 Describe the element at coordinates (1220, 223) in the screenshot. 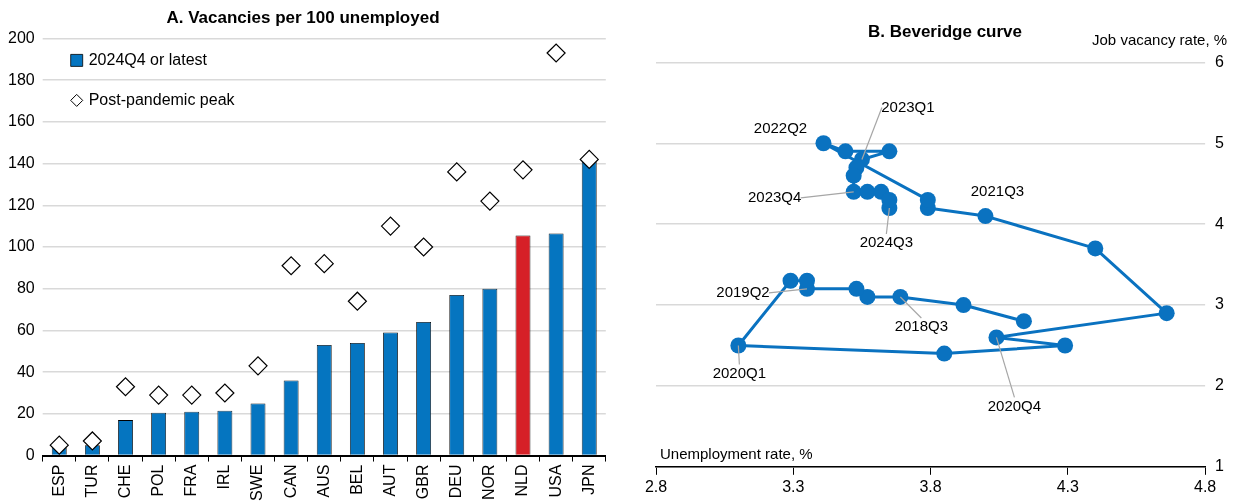

I see `y-tick-label: 4` at that location.